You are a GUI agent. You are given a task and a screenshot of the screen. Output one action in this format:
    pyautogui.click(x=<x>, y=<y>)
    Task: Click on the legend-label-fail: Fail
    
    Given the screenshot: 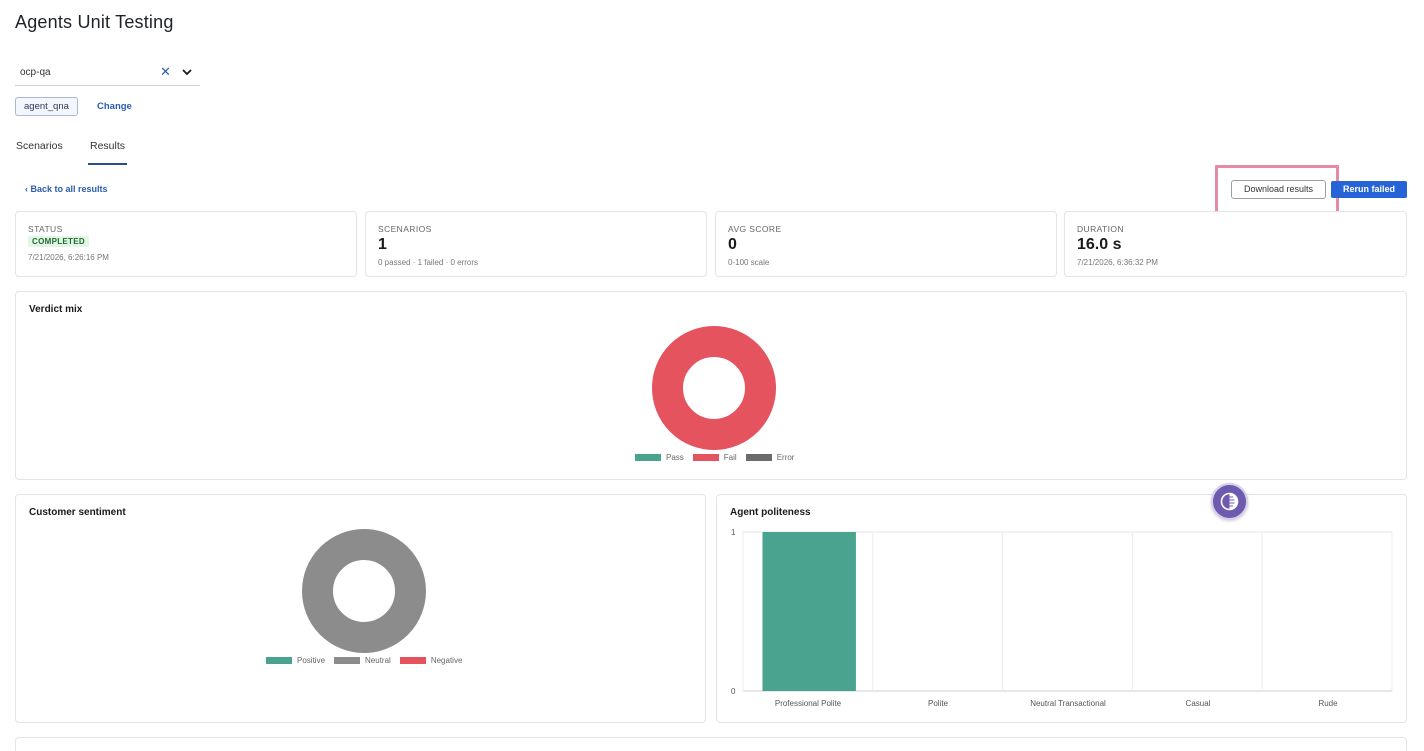 What is the action you would take?
    pyautogui.click(x=730, y=457)
    